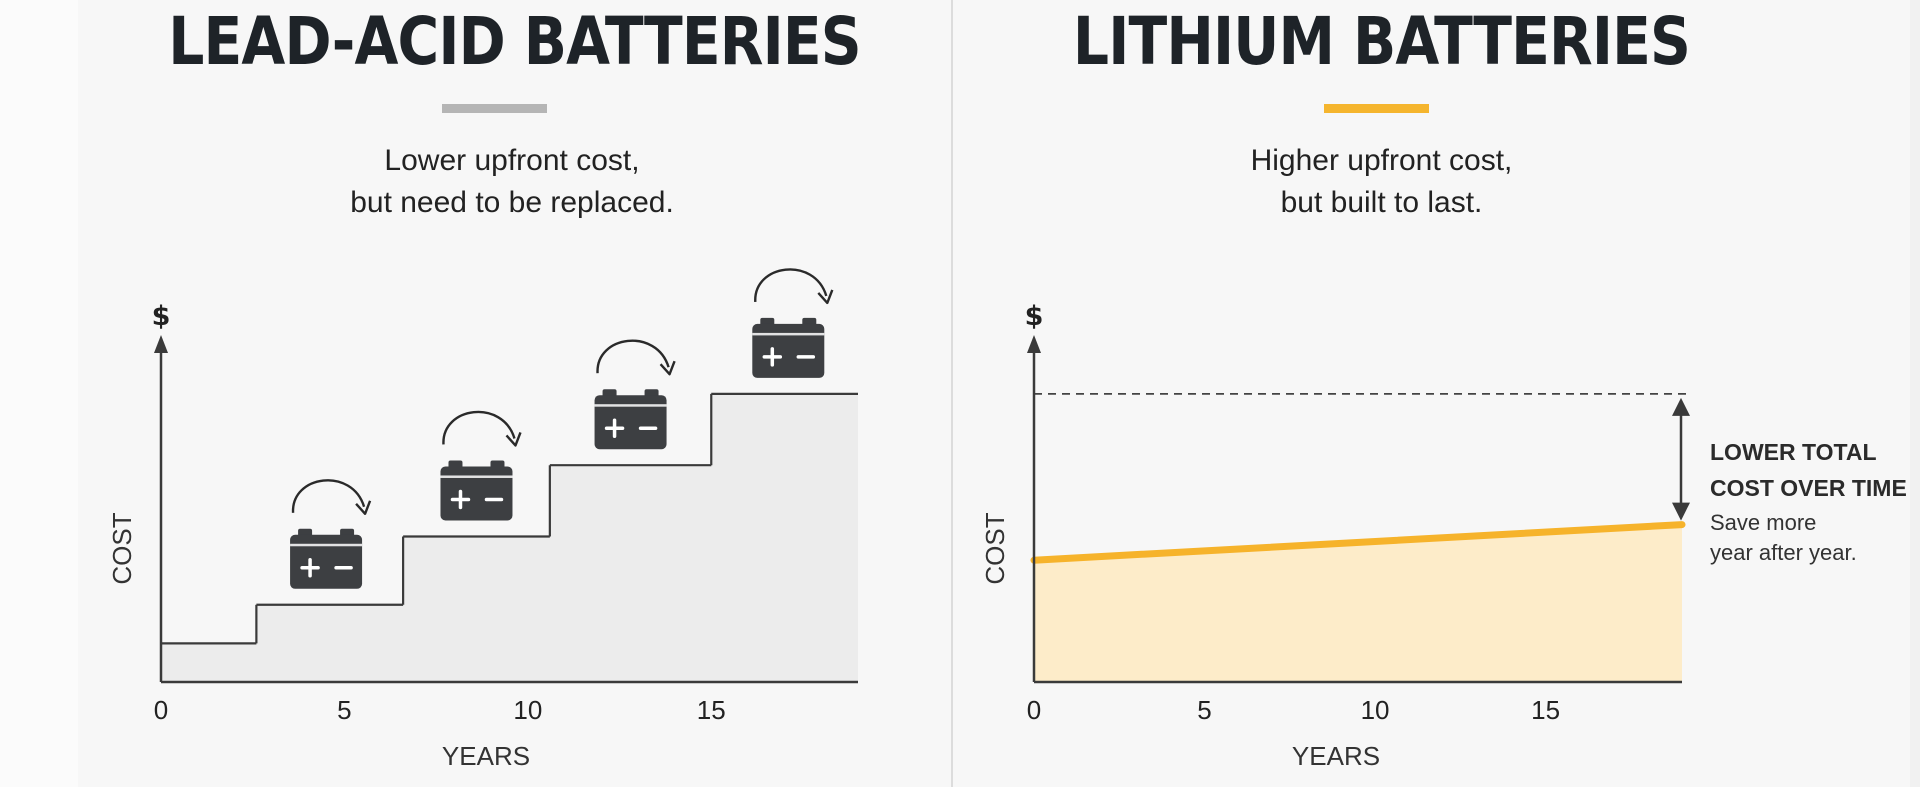 This screenshot has width=1920, height=787. I want to click on lead-acid-title: LEAD-ACID BATTERIES, so click(514, 41).